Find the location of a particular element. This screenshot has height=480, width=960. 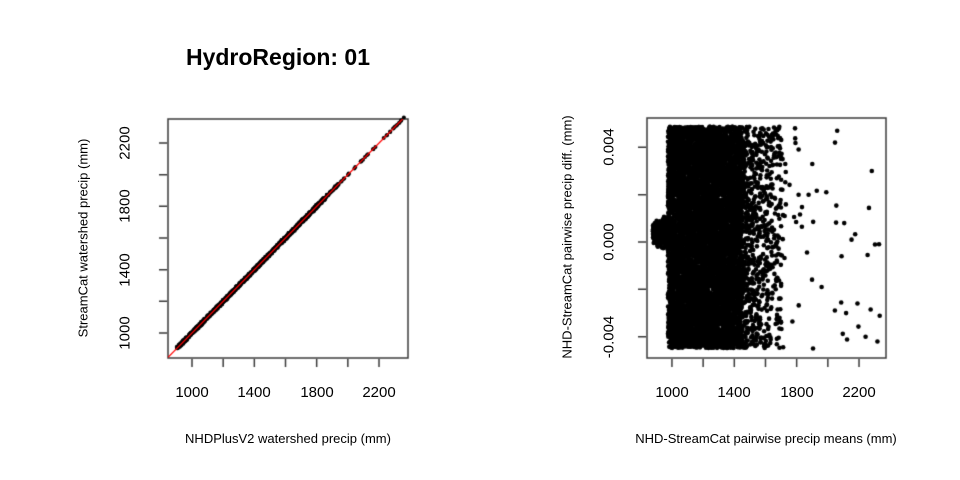

left-plot-y-tick-label: 1000 is located at coordinates (125, 333).